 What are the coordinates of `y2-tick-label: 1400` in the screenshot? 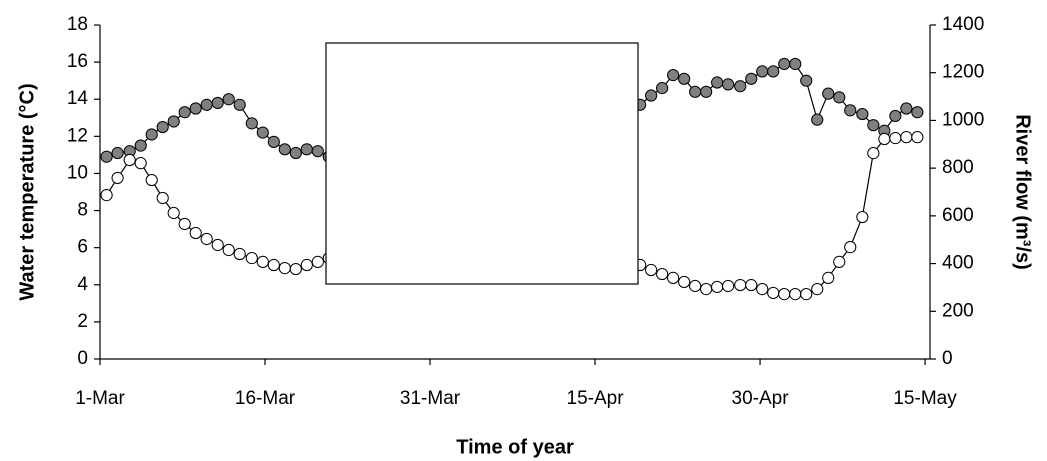 It's located at (963, 24).